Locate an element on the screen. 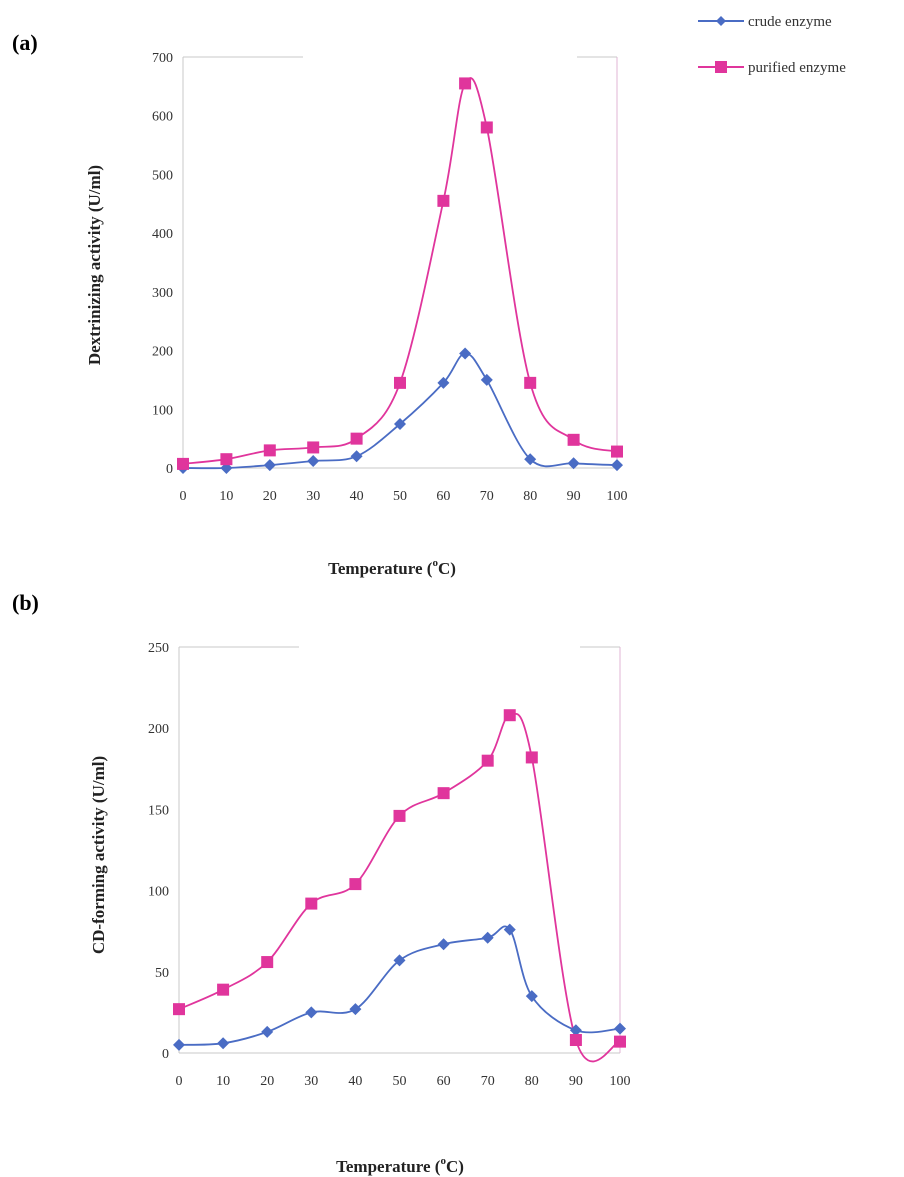 This screenshot has width=904, height=1177. x-tick-label: 40 is located at coordinates (357, 496).